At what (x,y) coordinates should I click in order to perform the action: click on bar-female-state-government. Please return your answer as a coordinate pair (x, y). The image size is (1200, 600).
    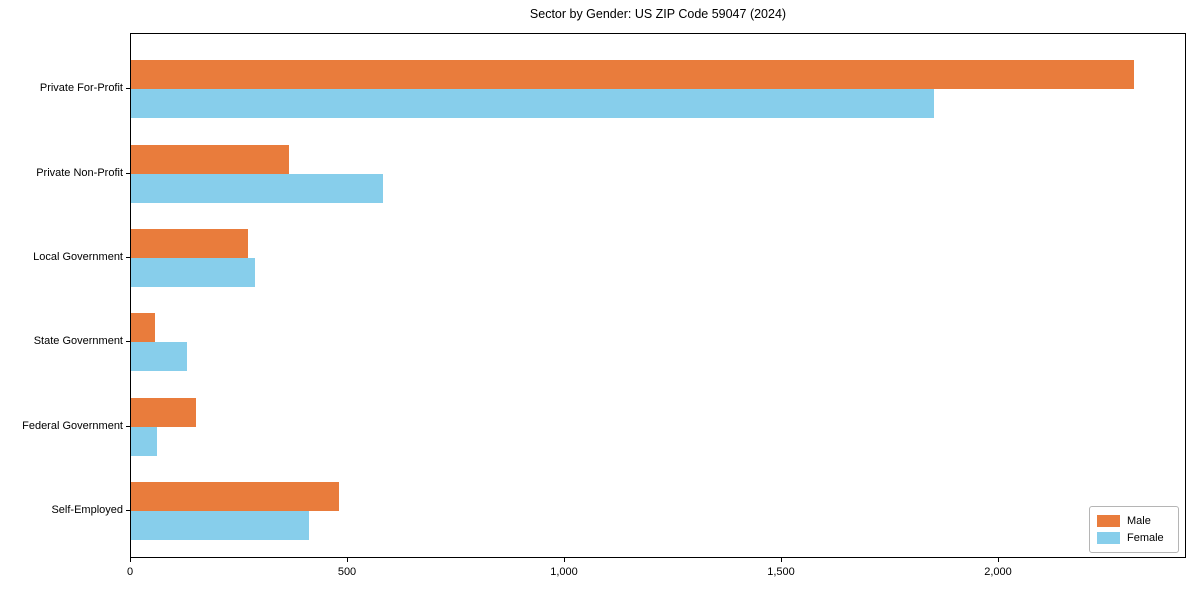
    Looking at the image, I should click on (159, 357).